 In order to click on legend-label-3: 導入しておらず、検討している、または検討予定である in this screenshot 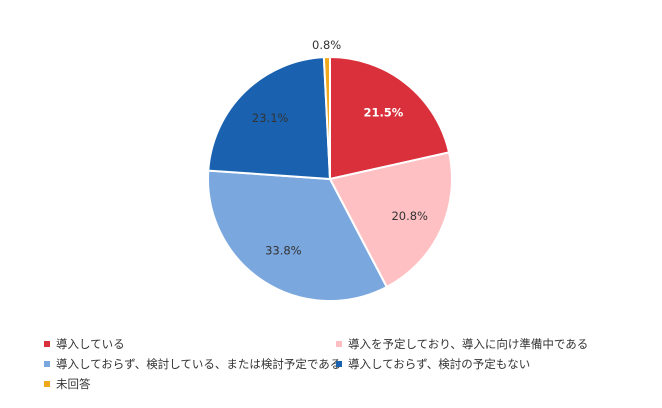, I will do `click(199, 364)`.